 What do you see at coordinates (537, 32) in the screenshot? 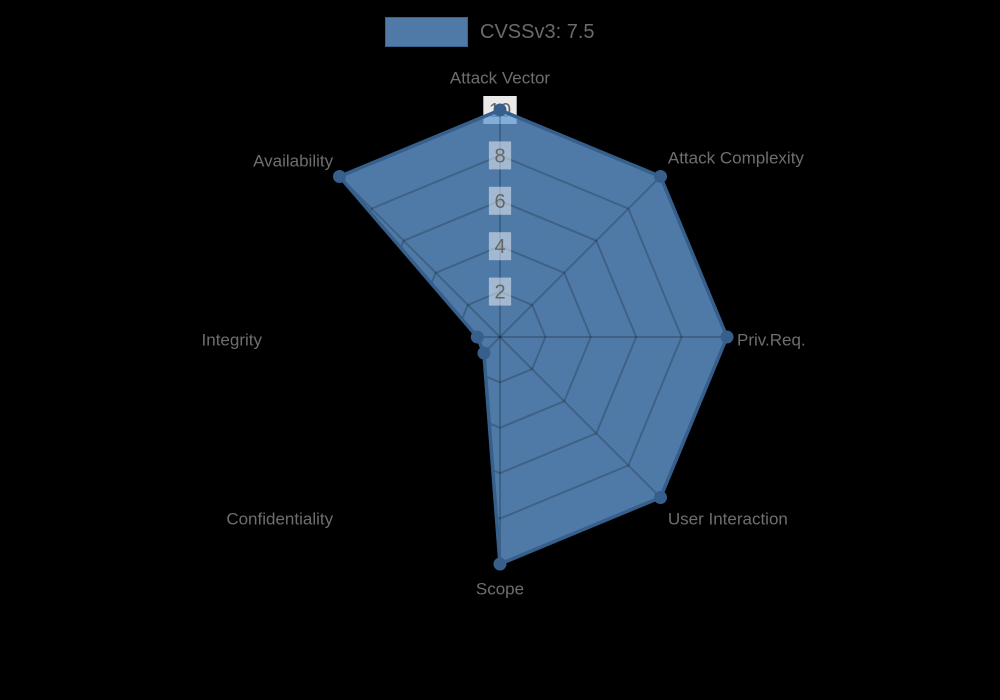
I see `legend-label: CVSSv3: 7.5` at bounding box center [537, 32].